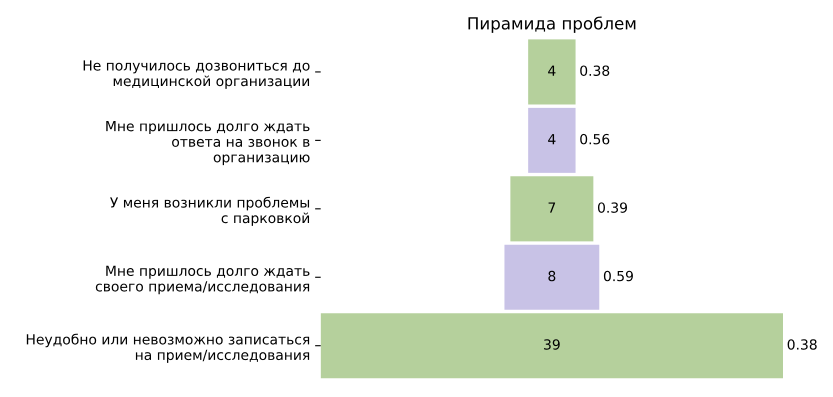  Describe the element at coordinates (203, 280) in the screenshot. I see `category-label: Мне пришлось долго ждать своего приема/исследования` at that location.